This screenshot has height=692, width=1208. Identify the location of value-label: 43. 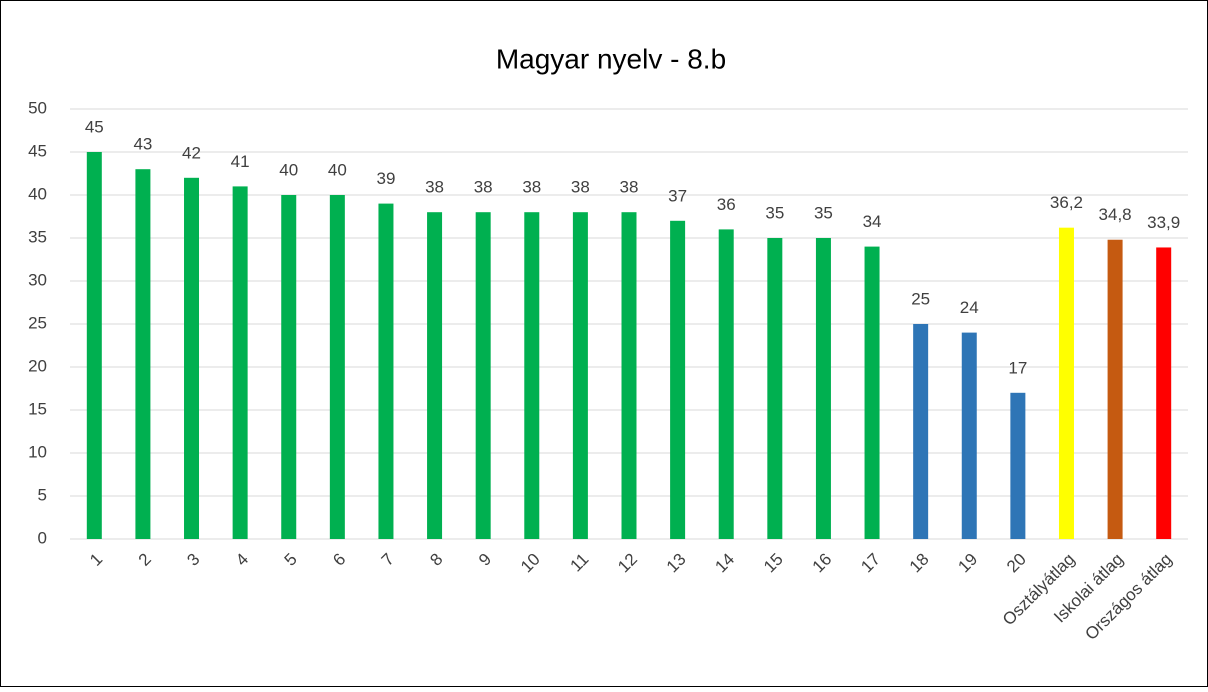
(142, 144).